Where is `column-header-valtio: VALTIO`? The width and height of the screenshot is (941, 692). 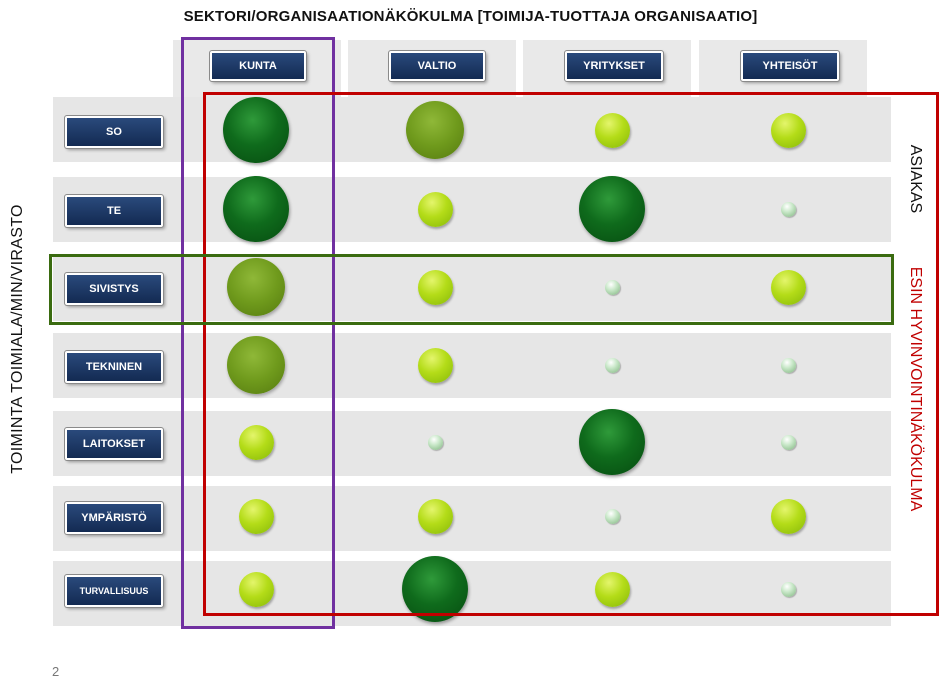
column-header-valtio: VALTIO is located at coordinates (437, 66).